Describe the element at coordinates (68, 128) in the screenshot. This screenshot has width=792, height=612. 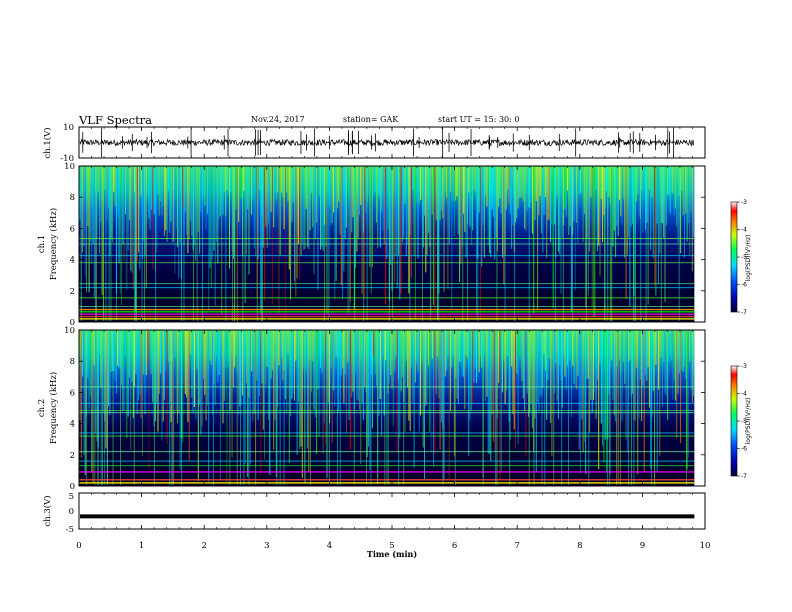
I see `ch1-ytick-10: 10` at that location.